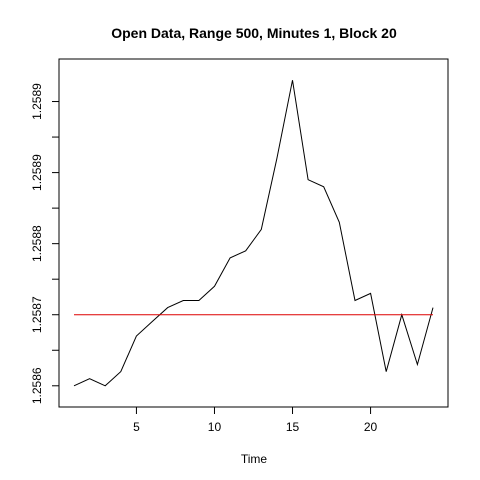 The image size is (480, 480). Describe the element at coordinates (37, 314) in the screenshot. I see `y-tick-label: 1.2587` at that location.